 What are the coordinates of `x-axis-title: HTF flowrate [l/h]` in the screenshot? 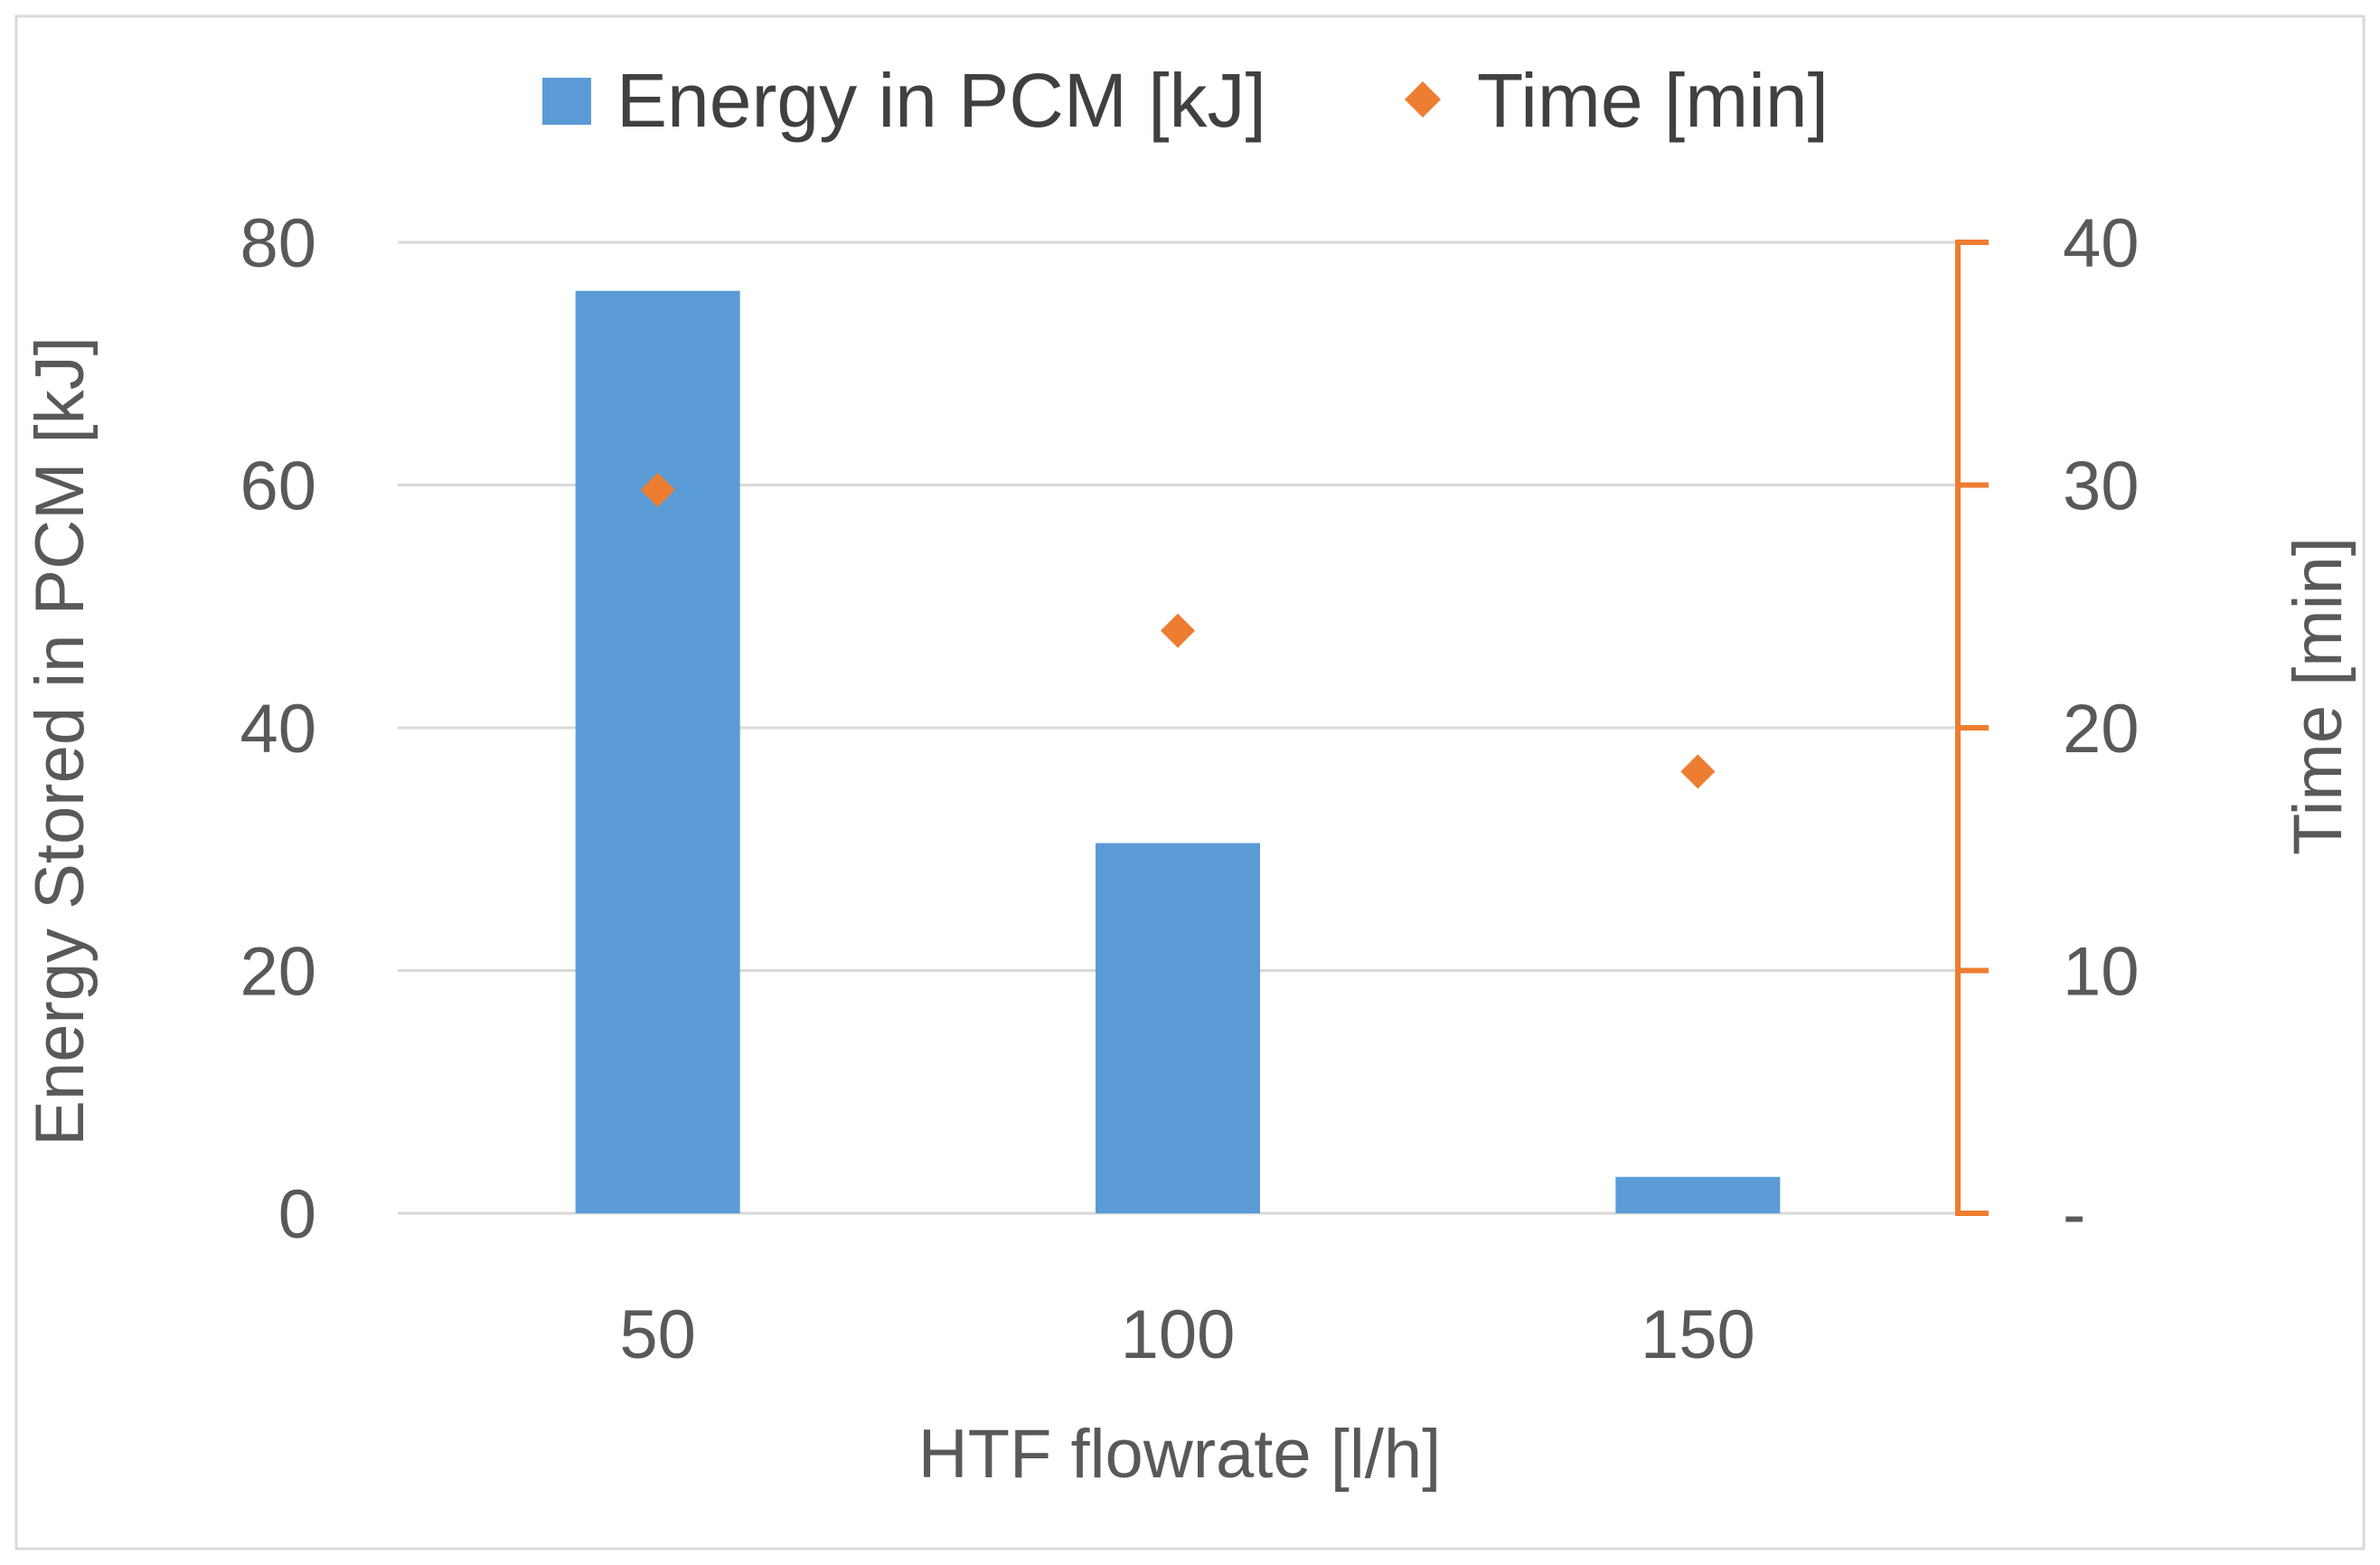 It's located at (1180, 1455).